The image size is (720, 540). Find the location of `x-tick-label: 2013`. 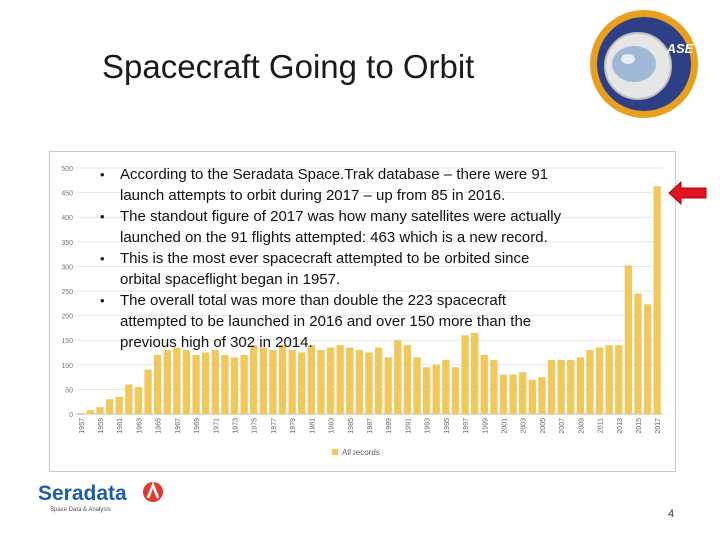

x-tick-label: 2013 is located at coordinates (620, 426).